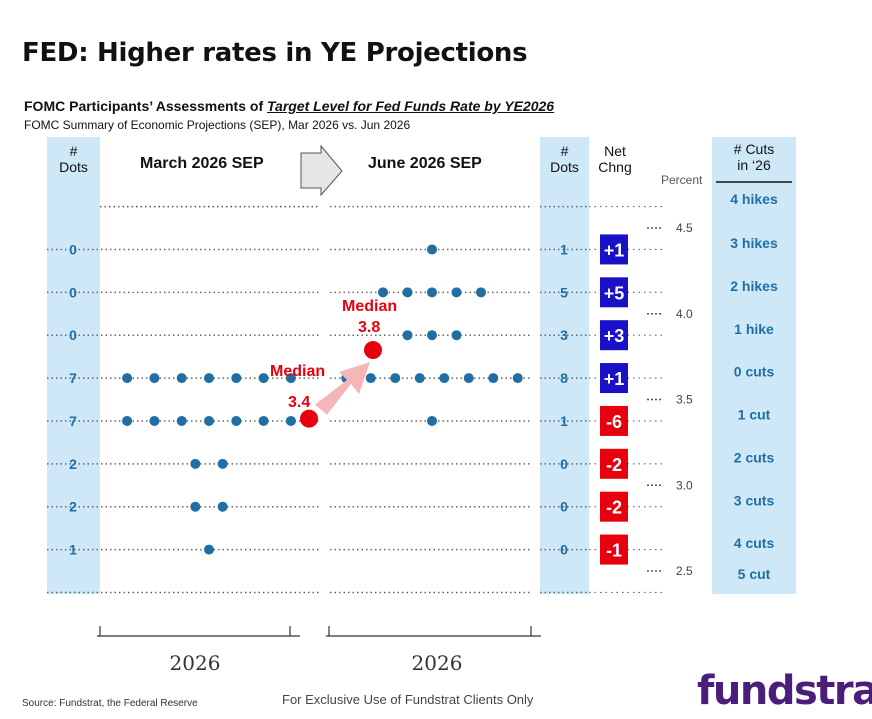 The image size is (872, 719). Describe the element at coordinates (682, 180) in the screenshot. I see `percent-axis-label: Percent` at that location.